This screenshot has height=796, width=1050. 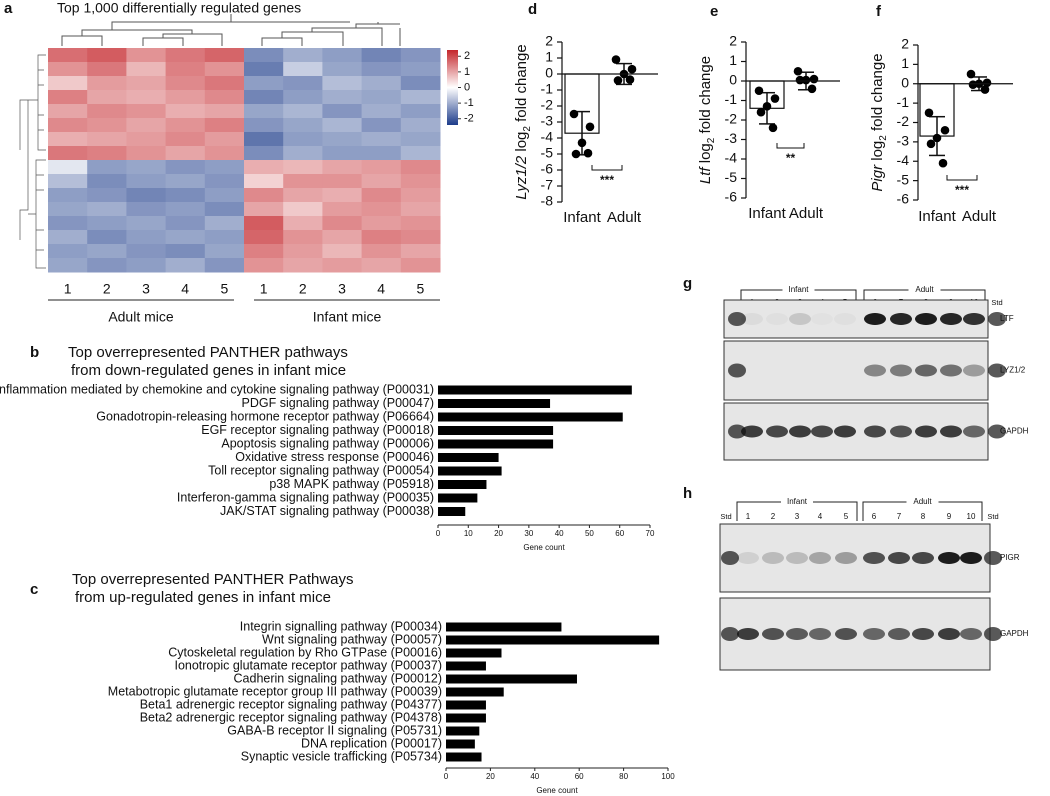 What do you see at coordinates (208, 352) in the screenshot?
I see `chart-title: Top overrepresented PANTHER pathways` at bounding box center [208, 352].